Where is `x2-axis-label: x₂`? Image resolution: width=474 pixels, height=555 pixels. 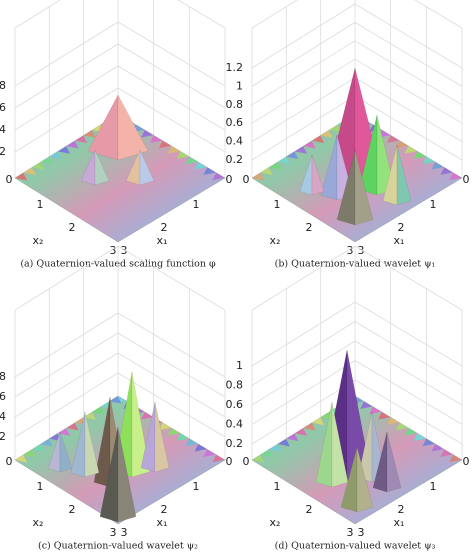
x2-axis-label: x₂ is located at coordinates (275, 240).